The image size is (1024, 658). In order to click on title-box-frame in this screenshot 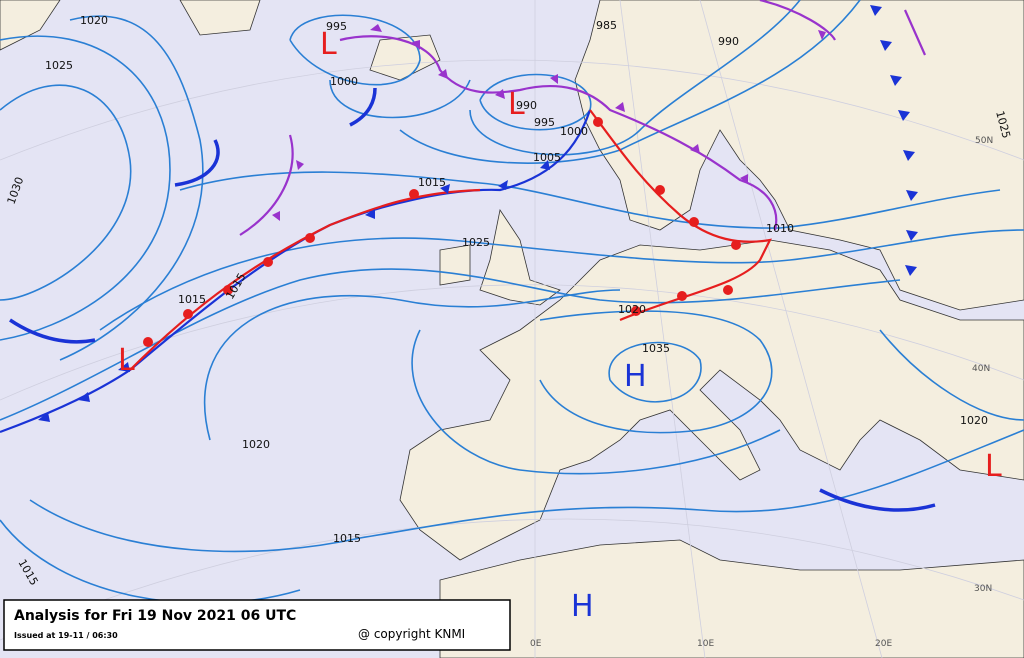, I will do `click(257, 625)`.